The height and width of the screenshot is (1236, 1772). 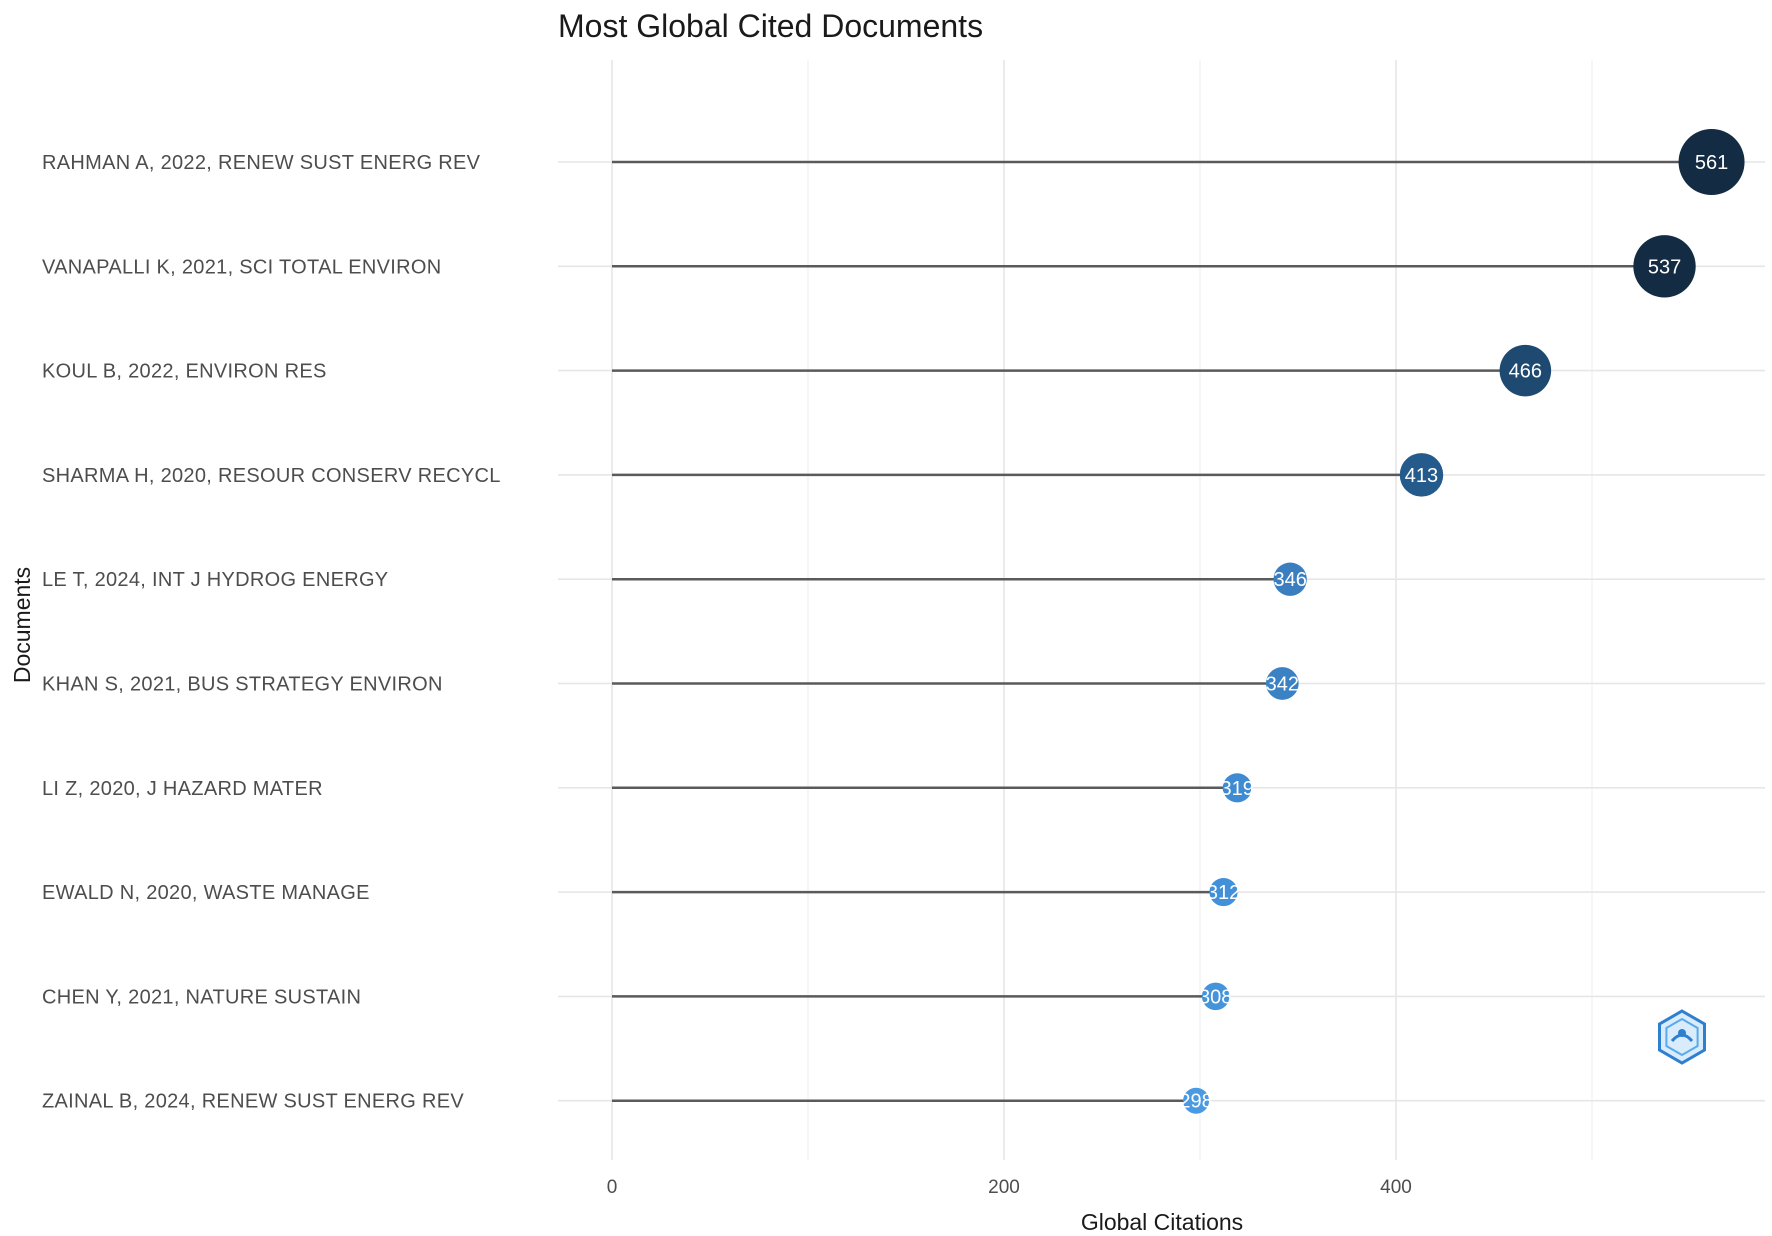 I want to click on hexagon-logo-icon, so click(x=1682, y=1037).